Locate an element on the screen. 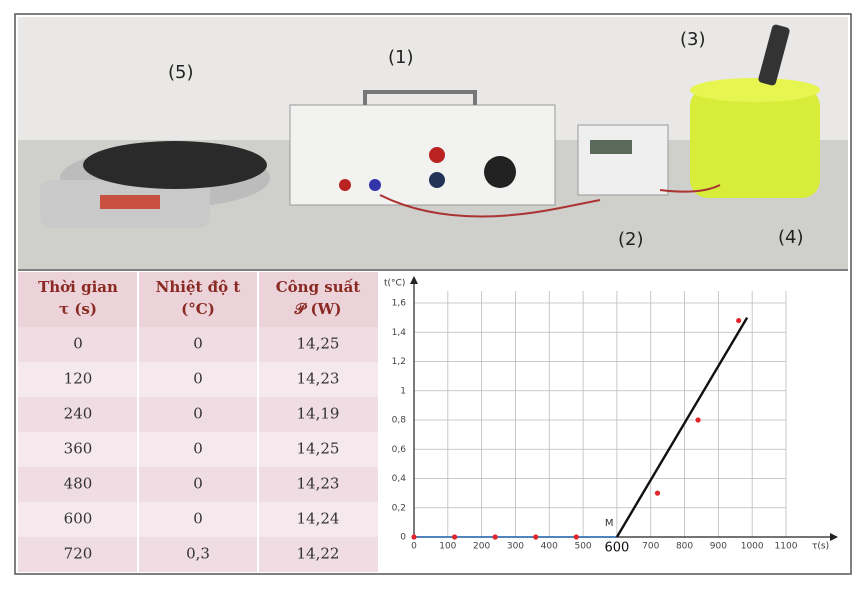 Image resolution: width=868 pixels, height=594 pixels. header-cell: 𝒫 (W) is located at coordinates (317, 309).